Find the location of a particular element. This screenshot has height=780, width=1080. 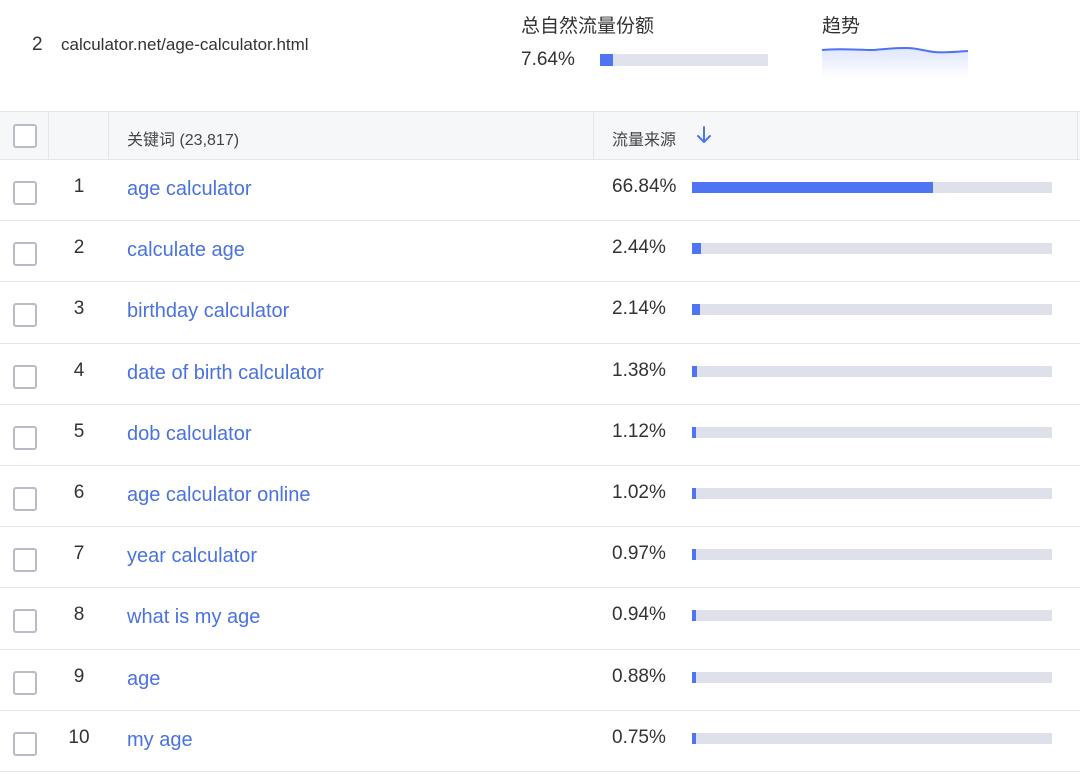

table-row: 5 dob calculator 1.12% is located at coordinates (540, 435).